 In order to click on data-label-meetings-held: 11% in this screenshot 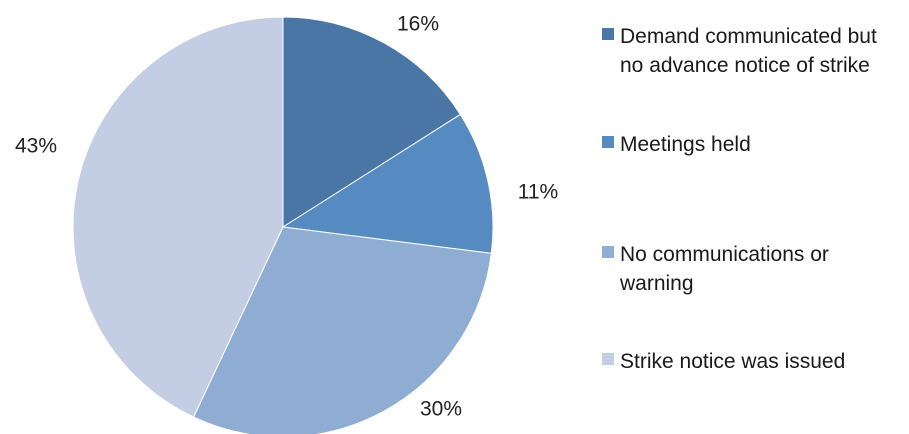, I will do `click(538, 192)`.